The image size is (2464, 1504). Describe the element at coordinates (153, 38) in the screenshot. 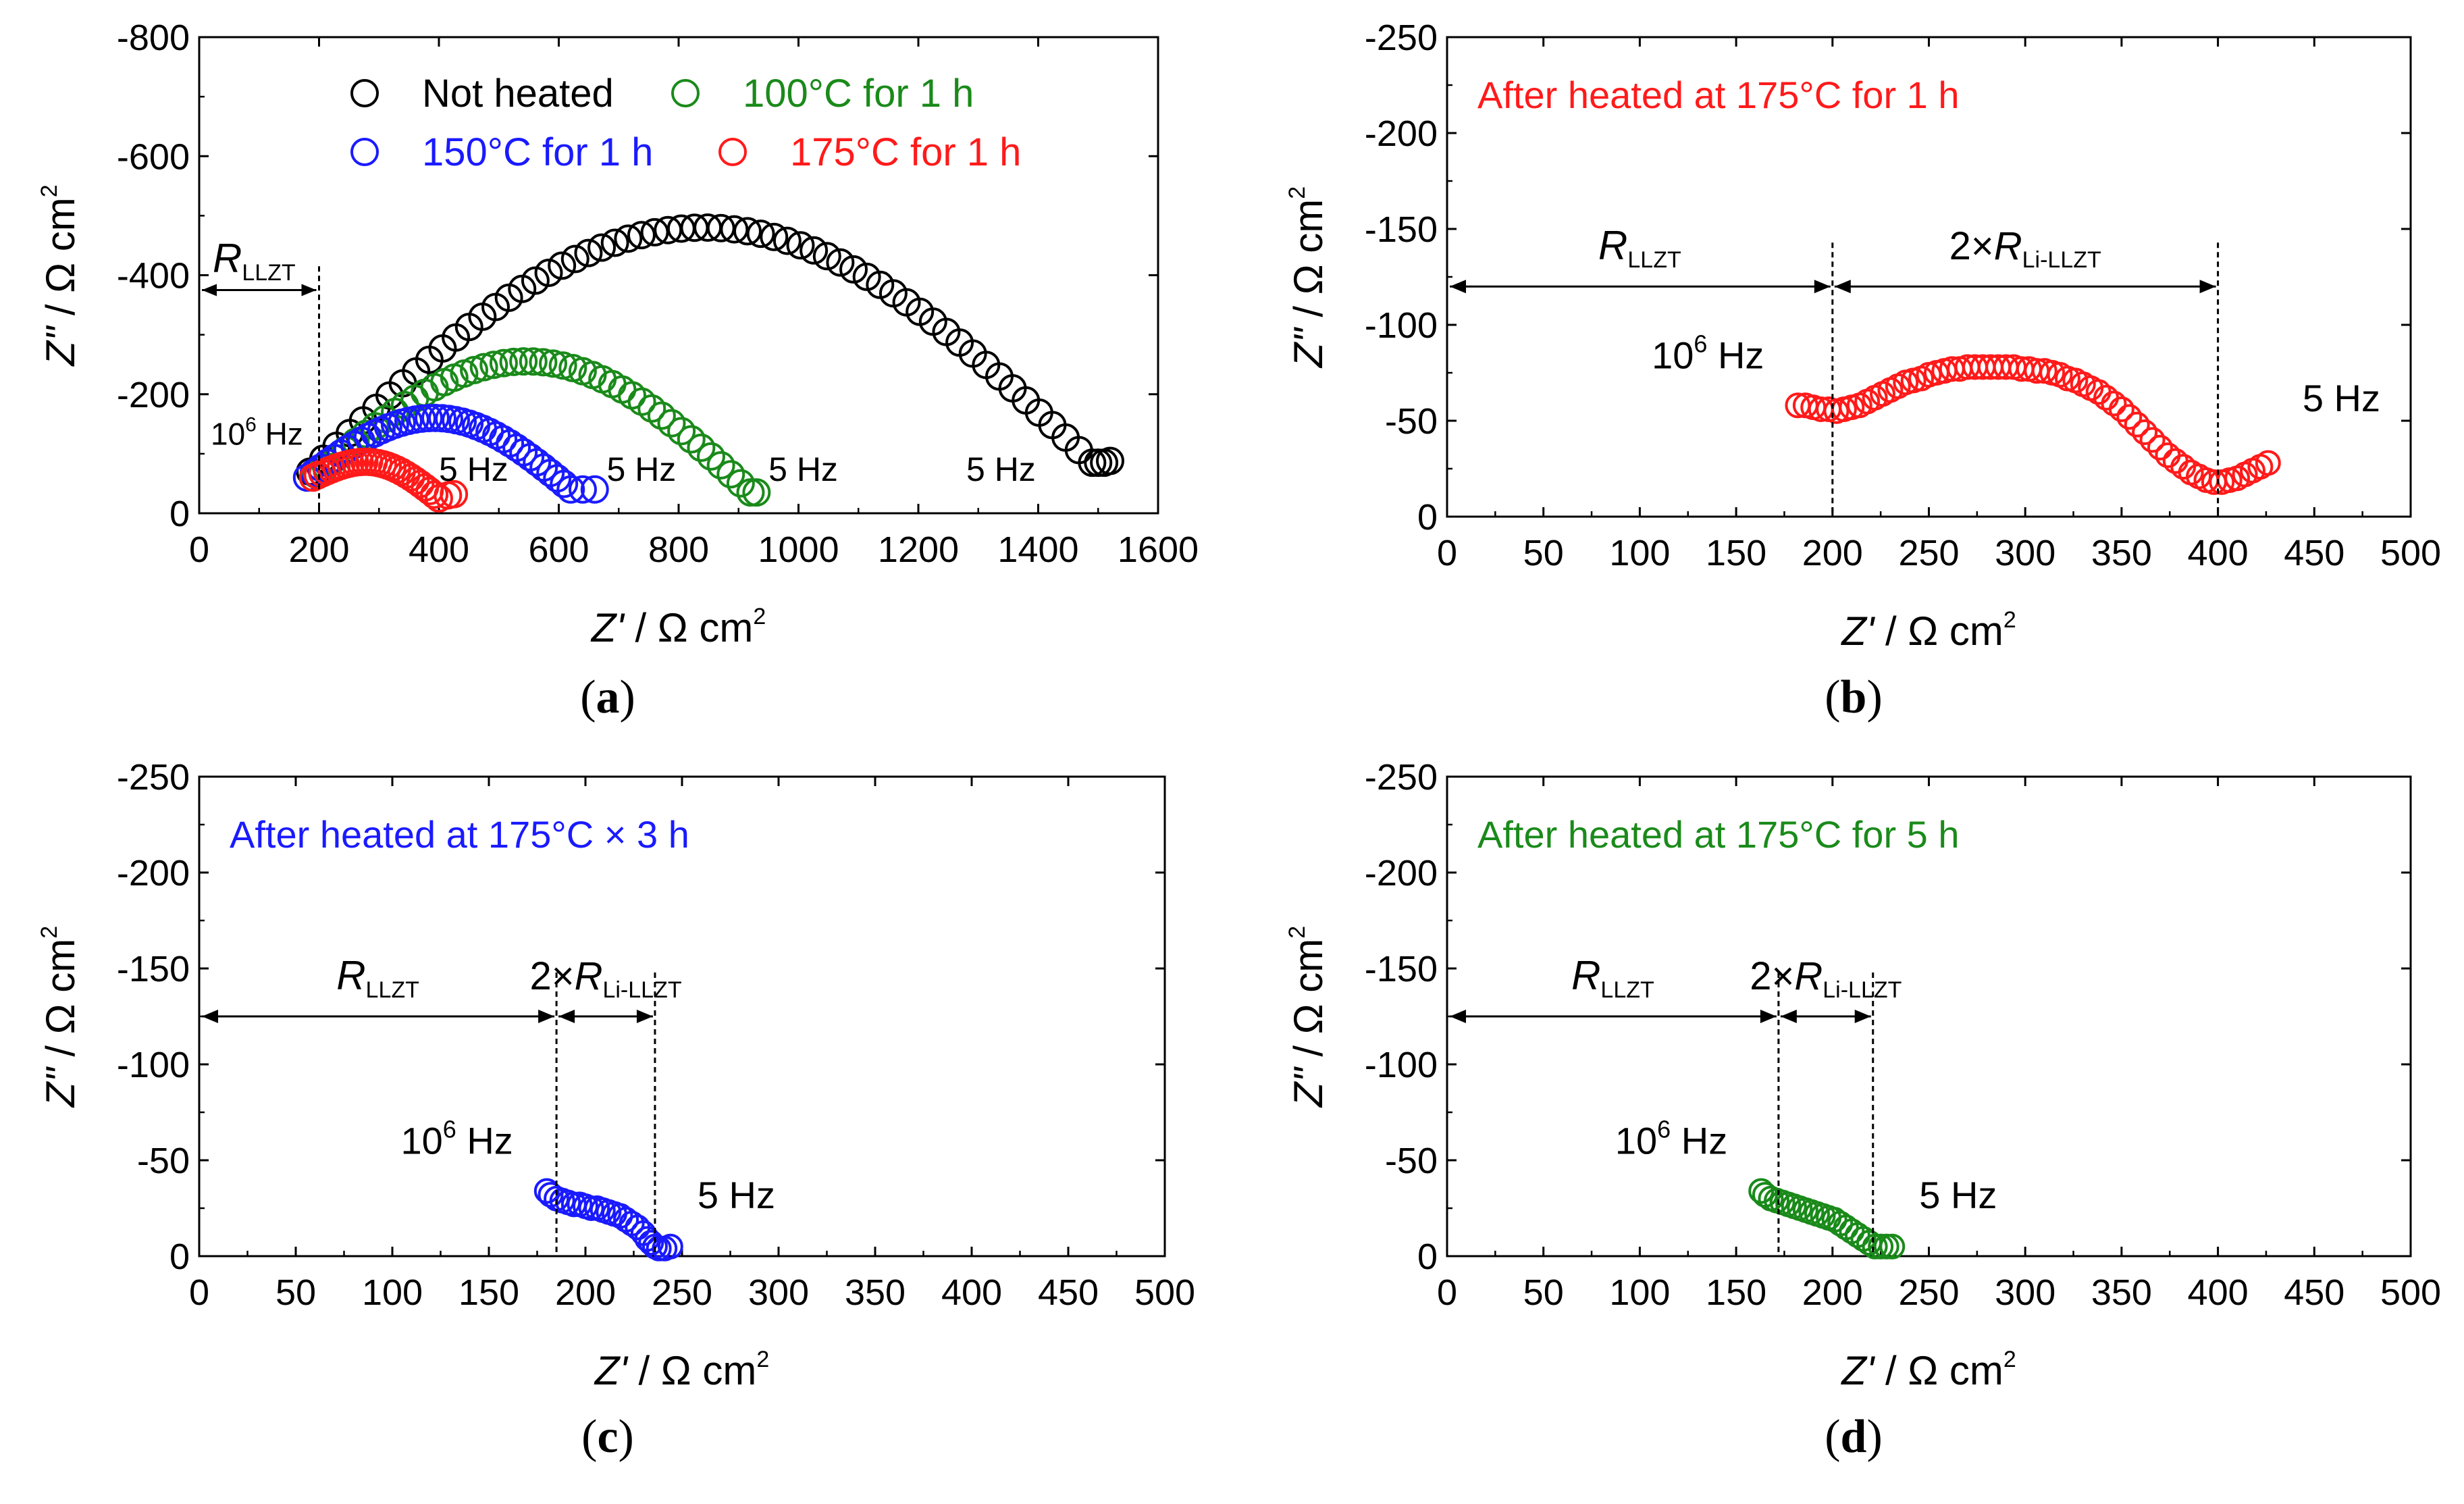

I see `y-tick-label: -800` at that location.